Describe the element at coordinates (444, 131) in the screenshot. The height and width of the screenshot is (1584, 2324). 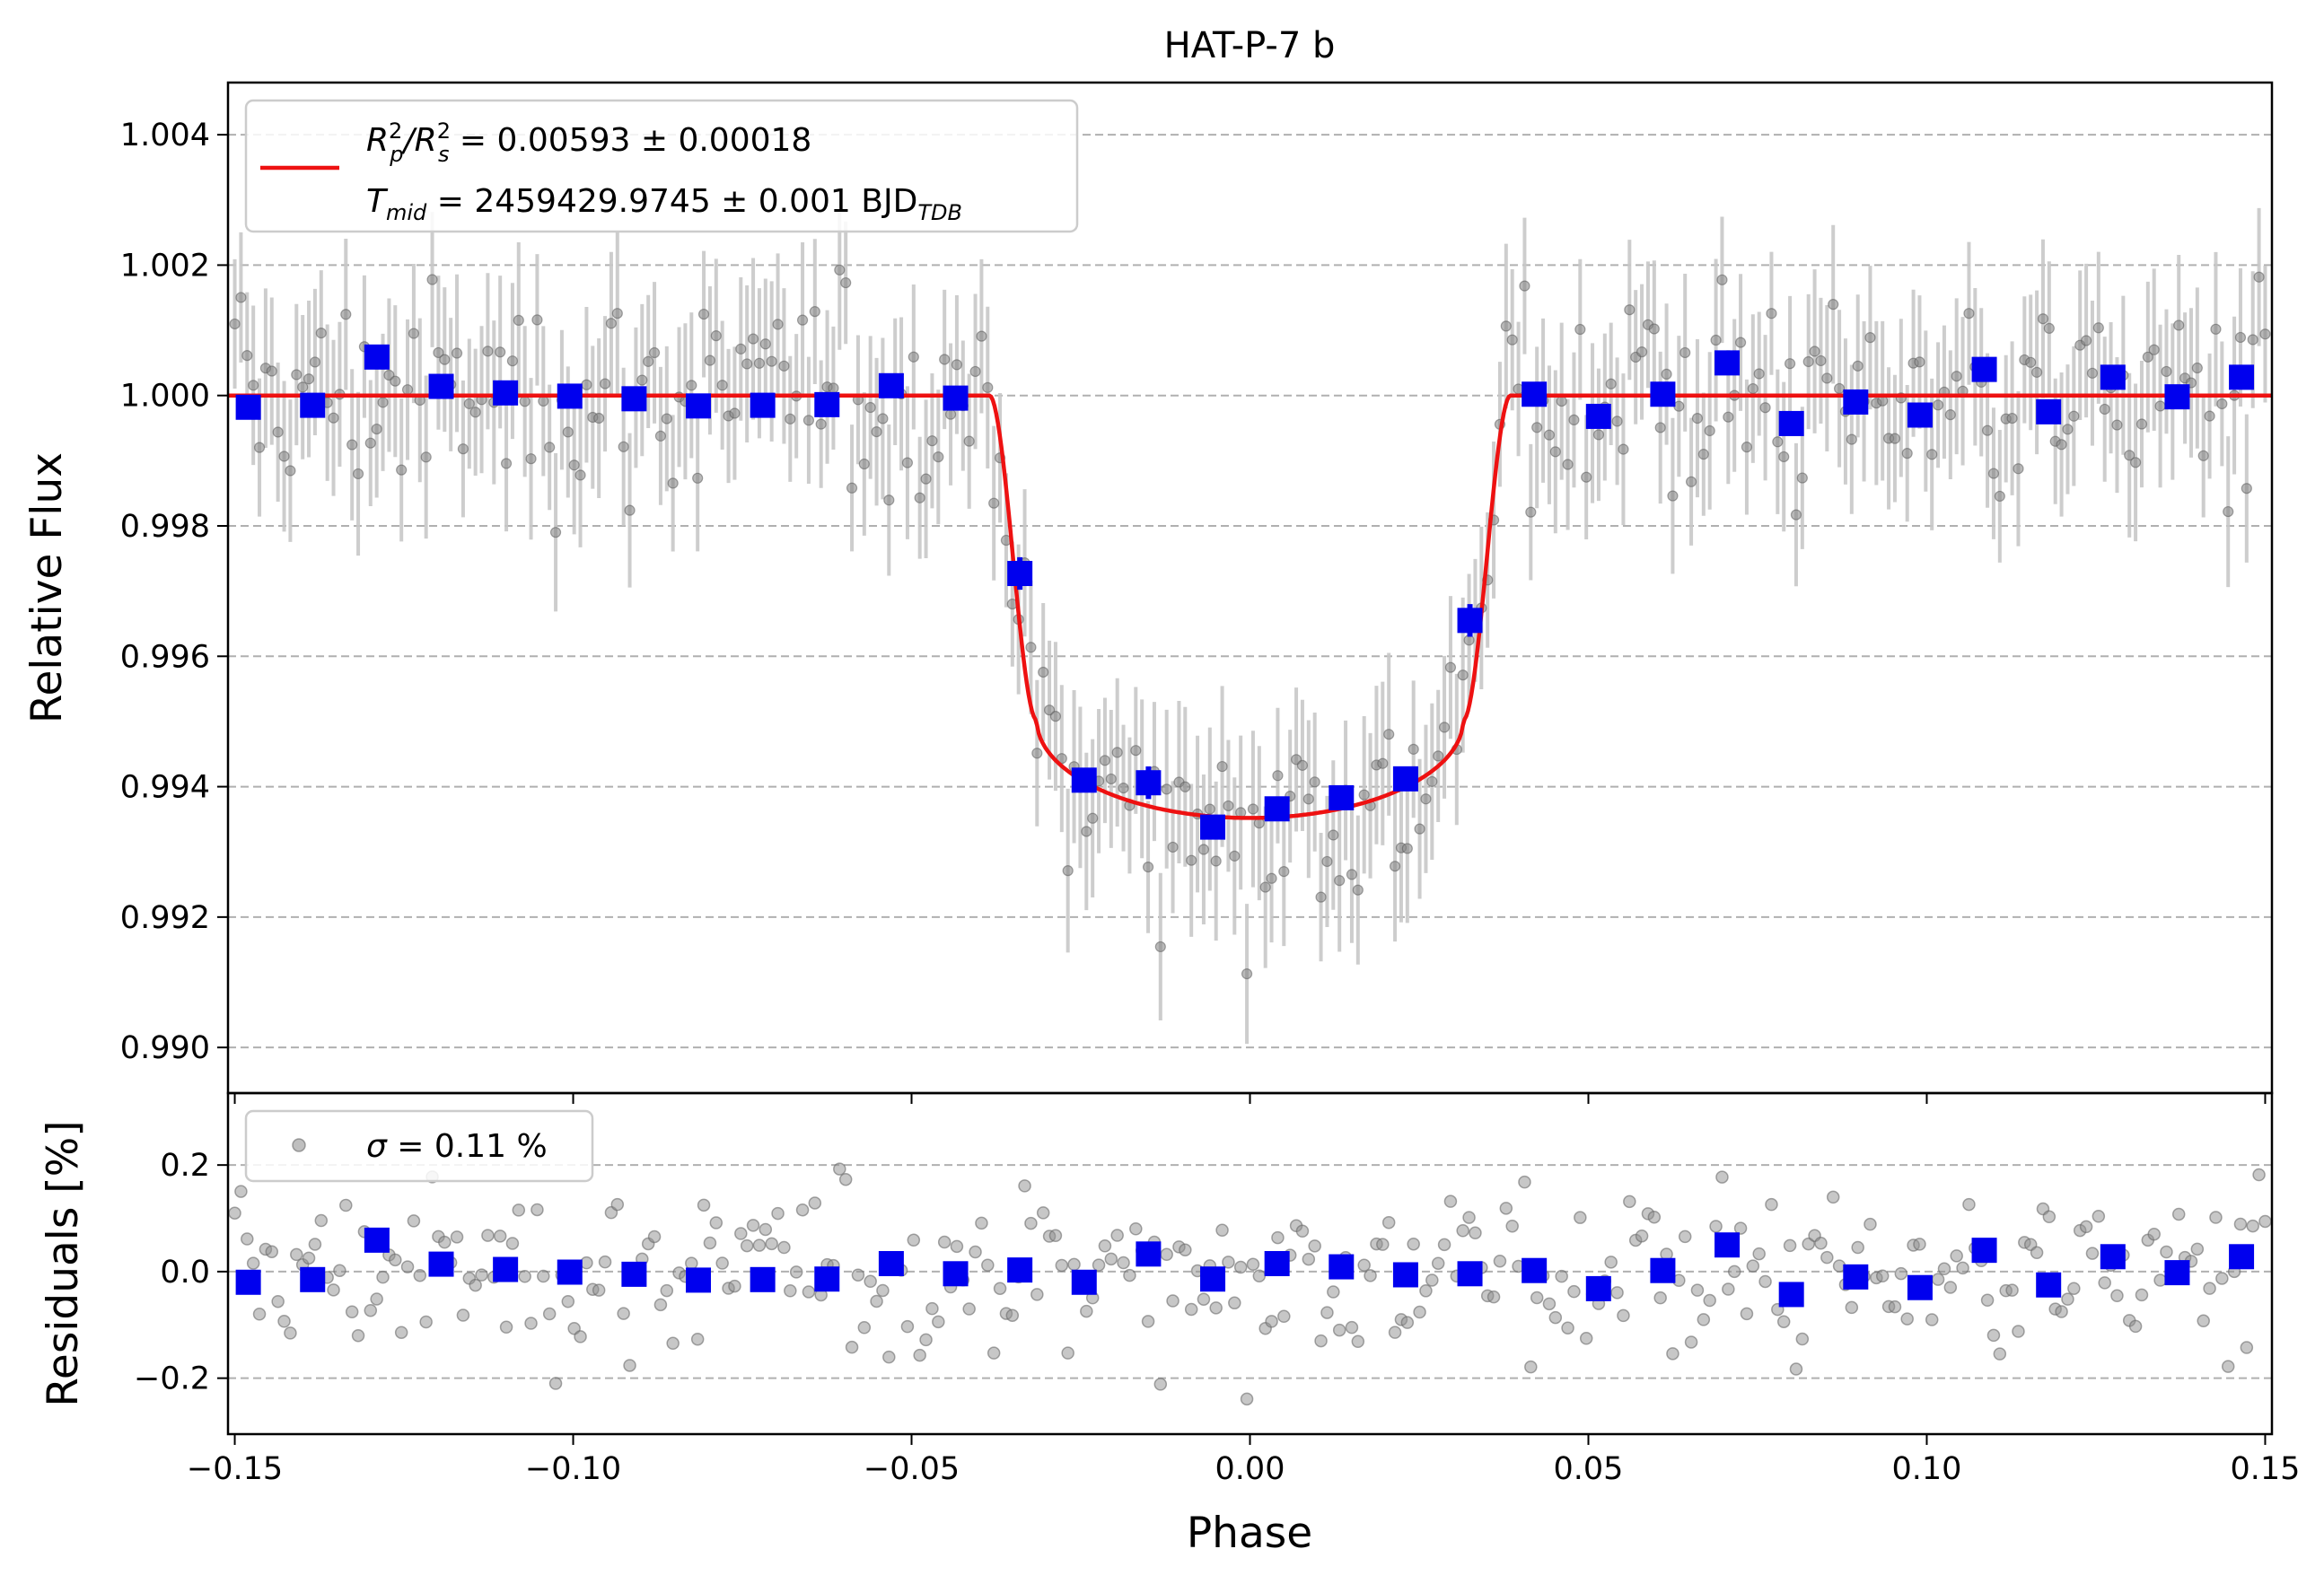
I see `legend-depth-sup2: 2` at that location.